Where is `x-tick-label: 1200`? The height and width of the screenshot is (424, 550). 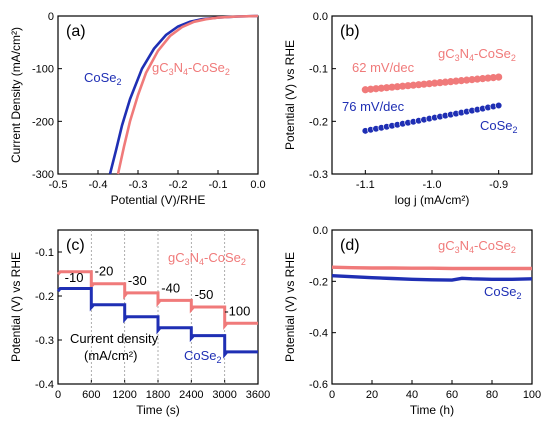
x-tick-label: 1200 is located at coordinates (124, 395).